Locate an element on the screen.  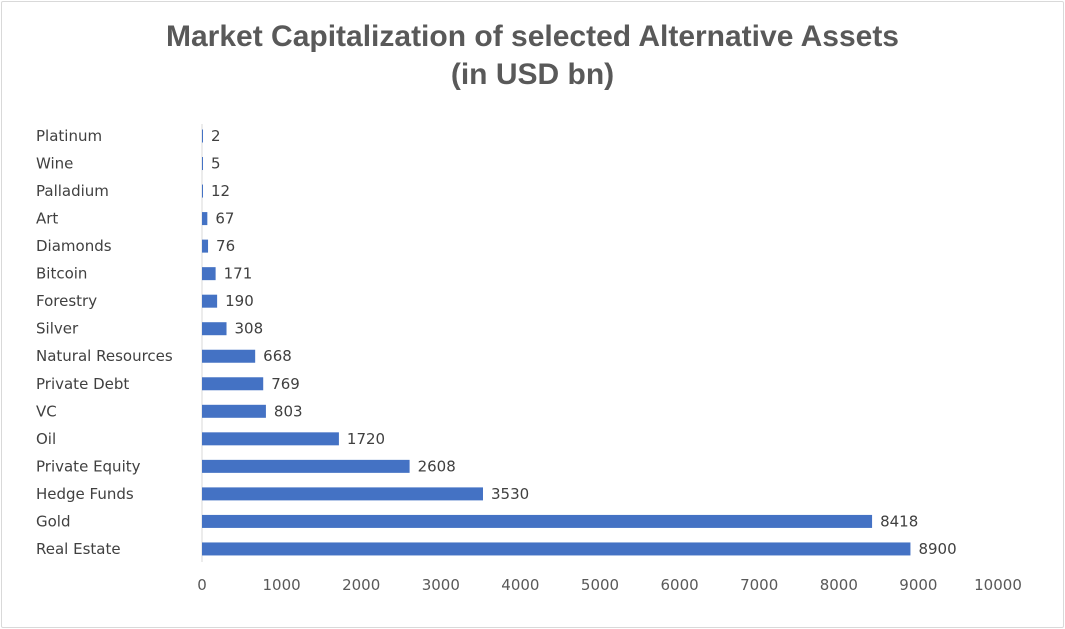
x-tick-label-1000: 1000 is located at coordinates (282, 585).